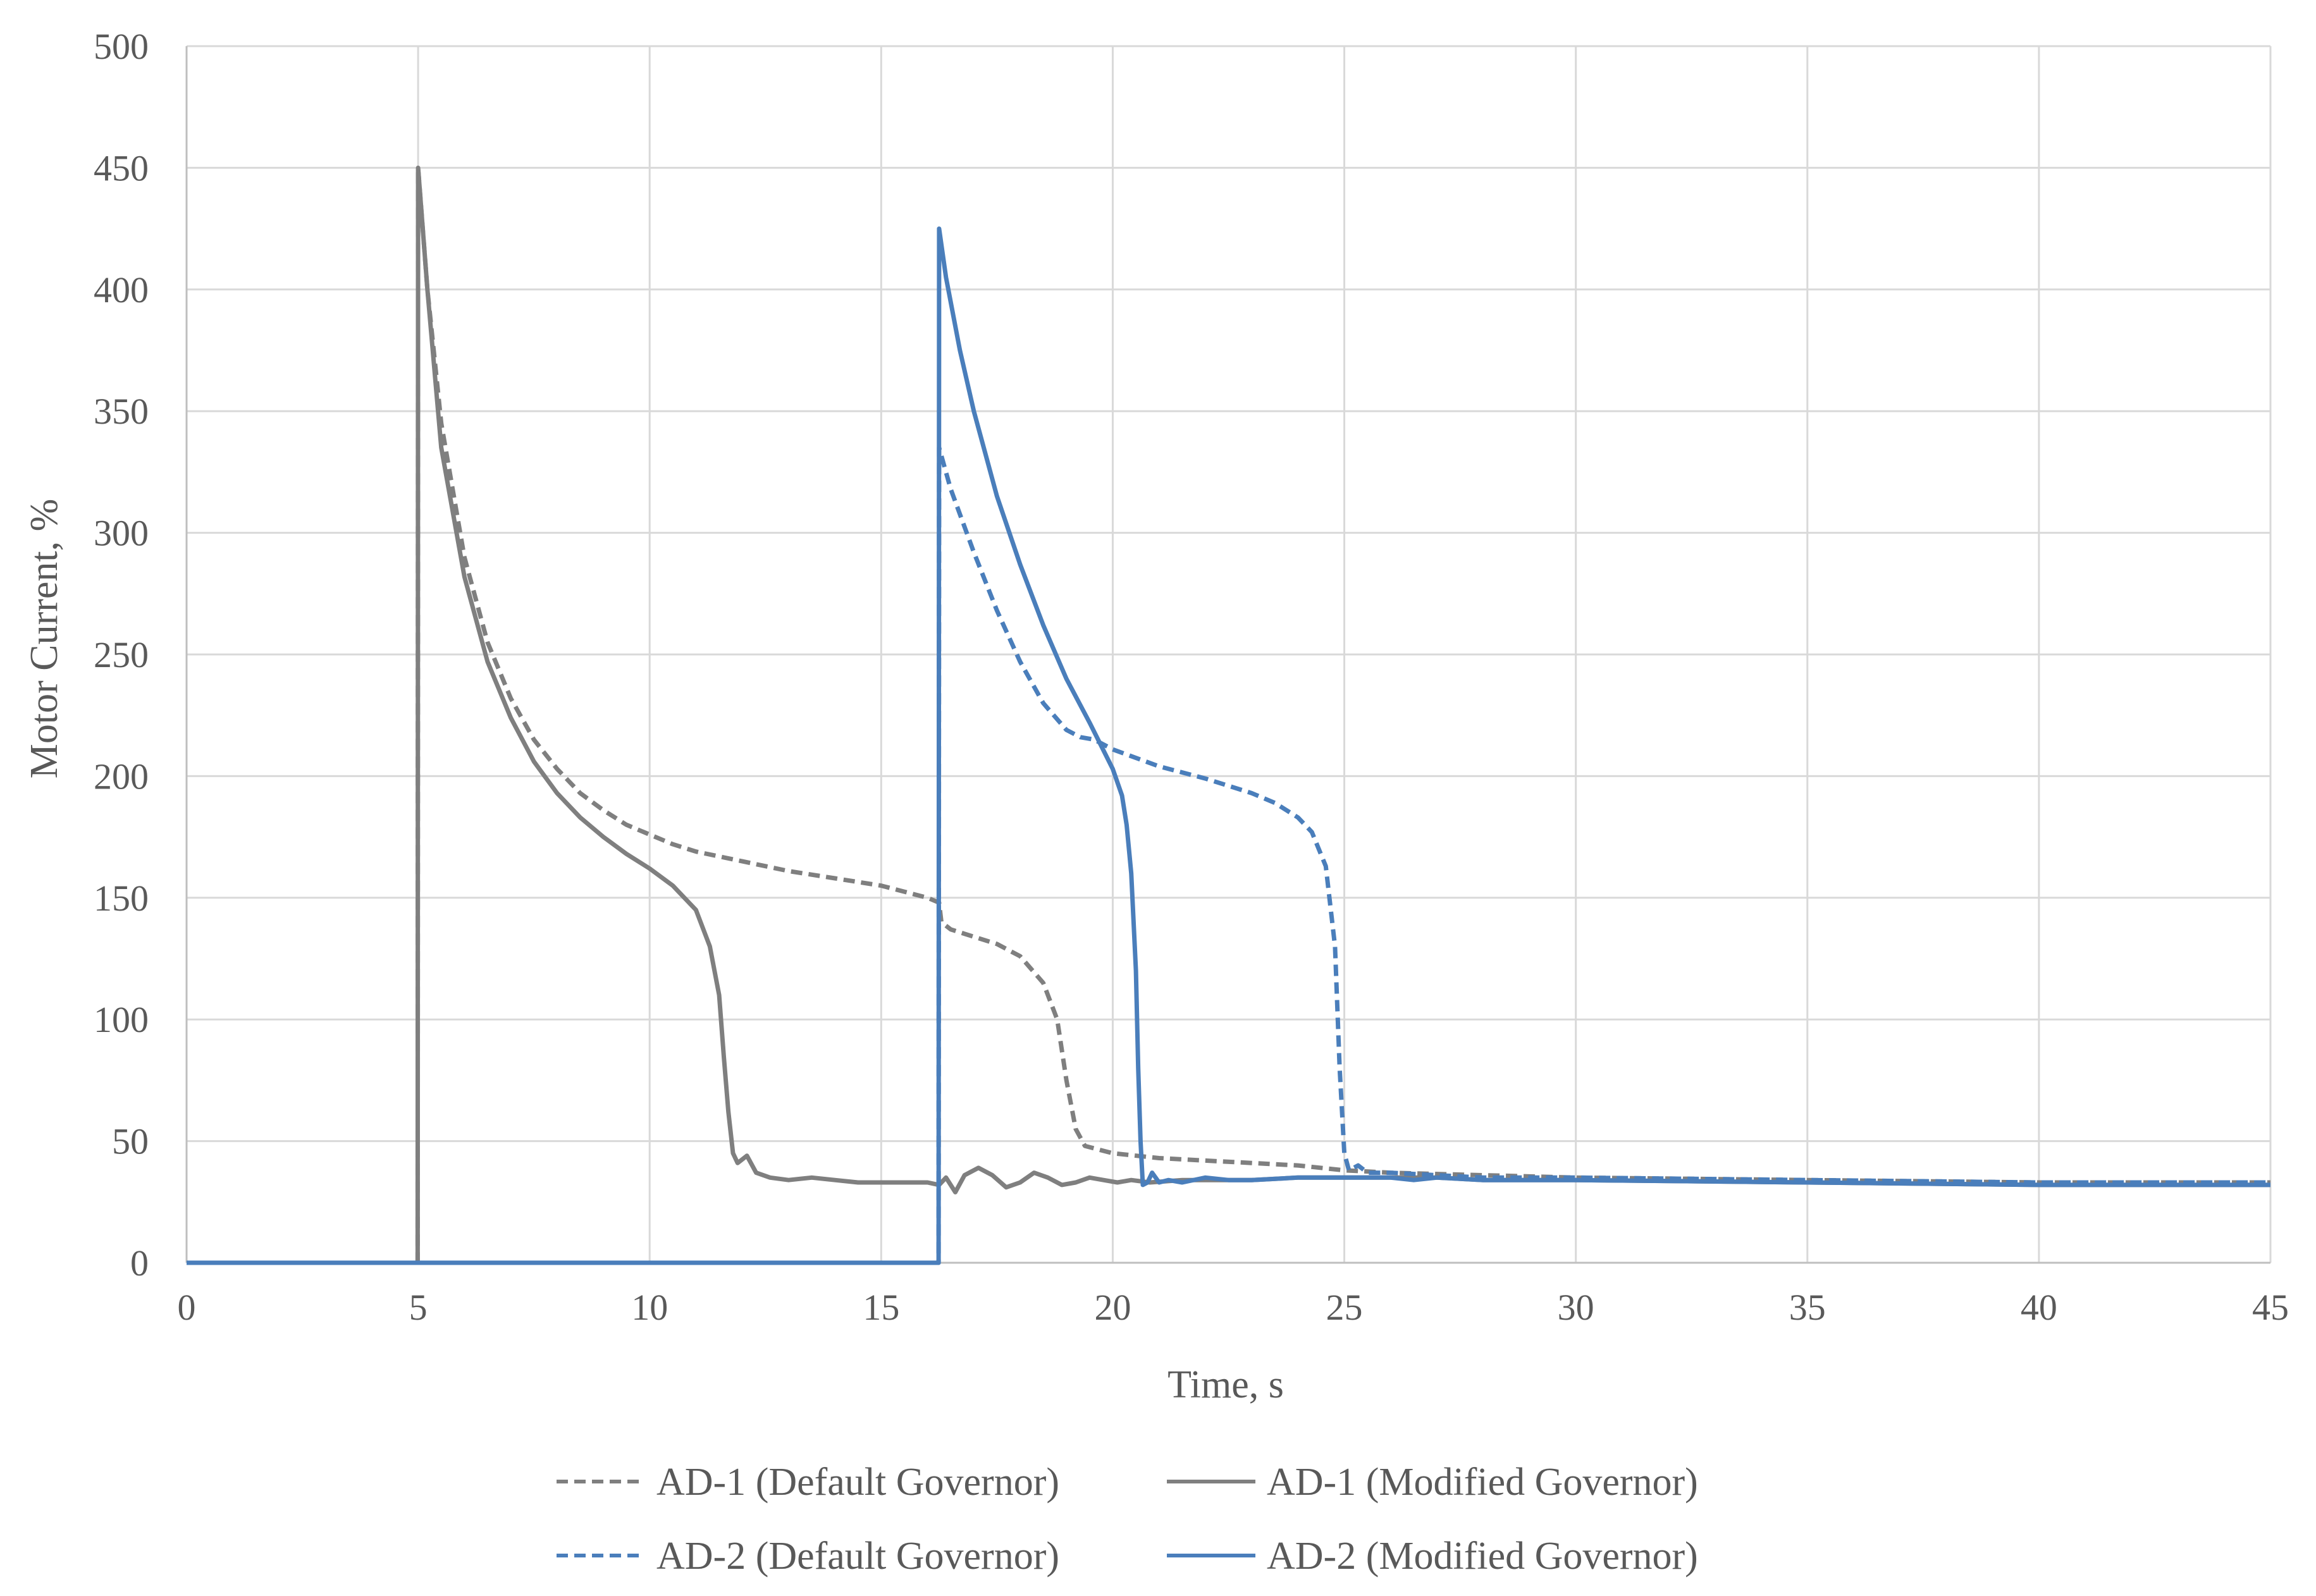 The height and width of the screenshot is (1596, 2316). What do you see at coordinates (857, 1482) in the screenshot?
I see `legend-label-ad1-default: AD-1 (Default Governor)` at bounding box center [857, 1482].